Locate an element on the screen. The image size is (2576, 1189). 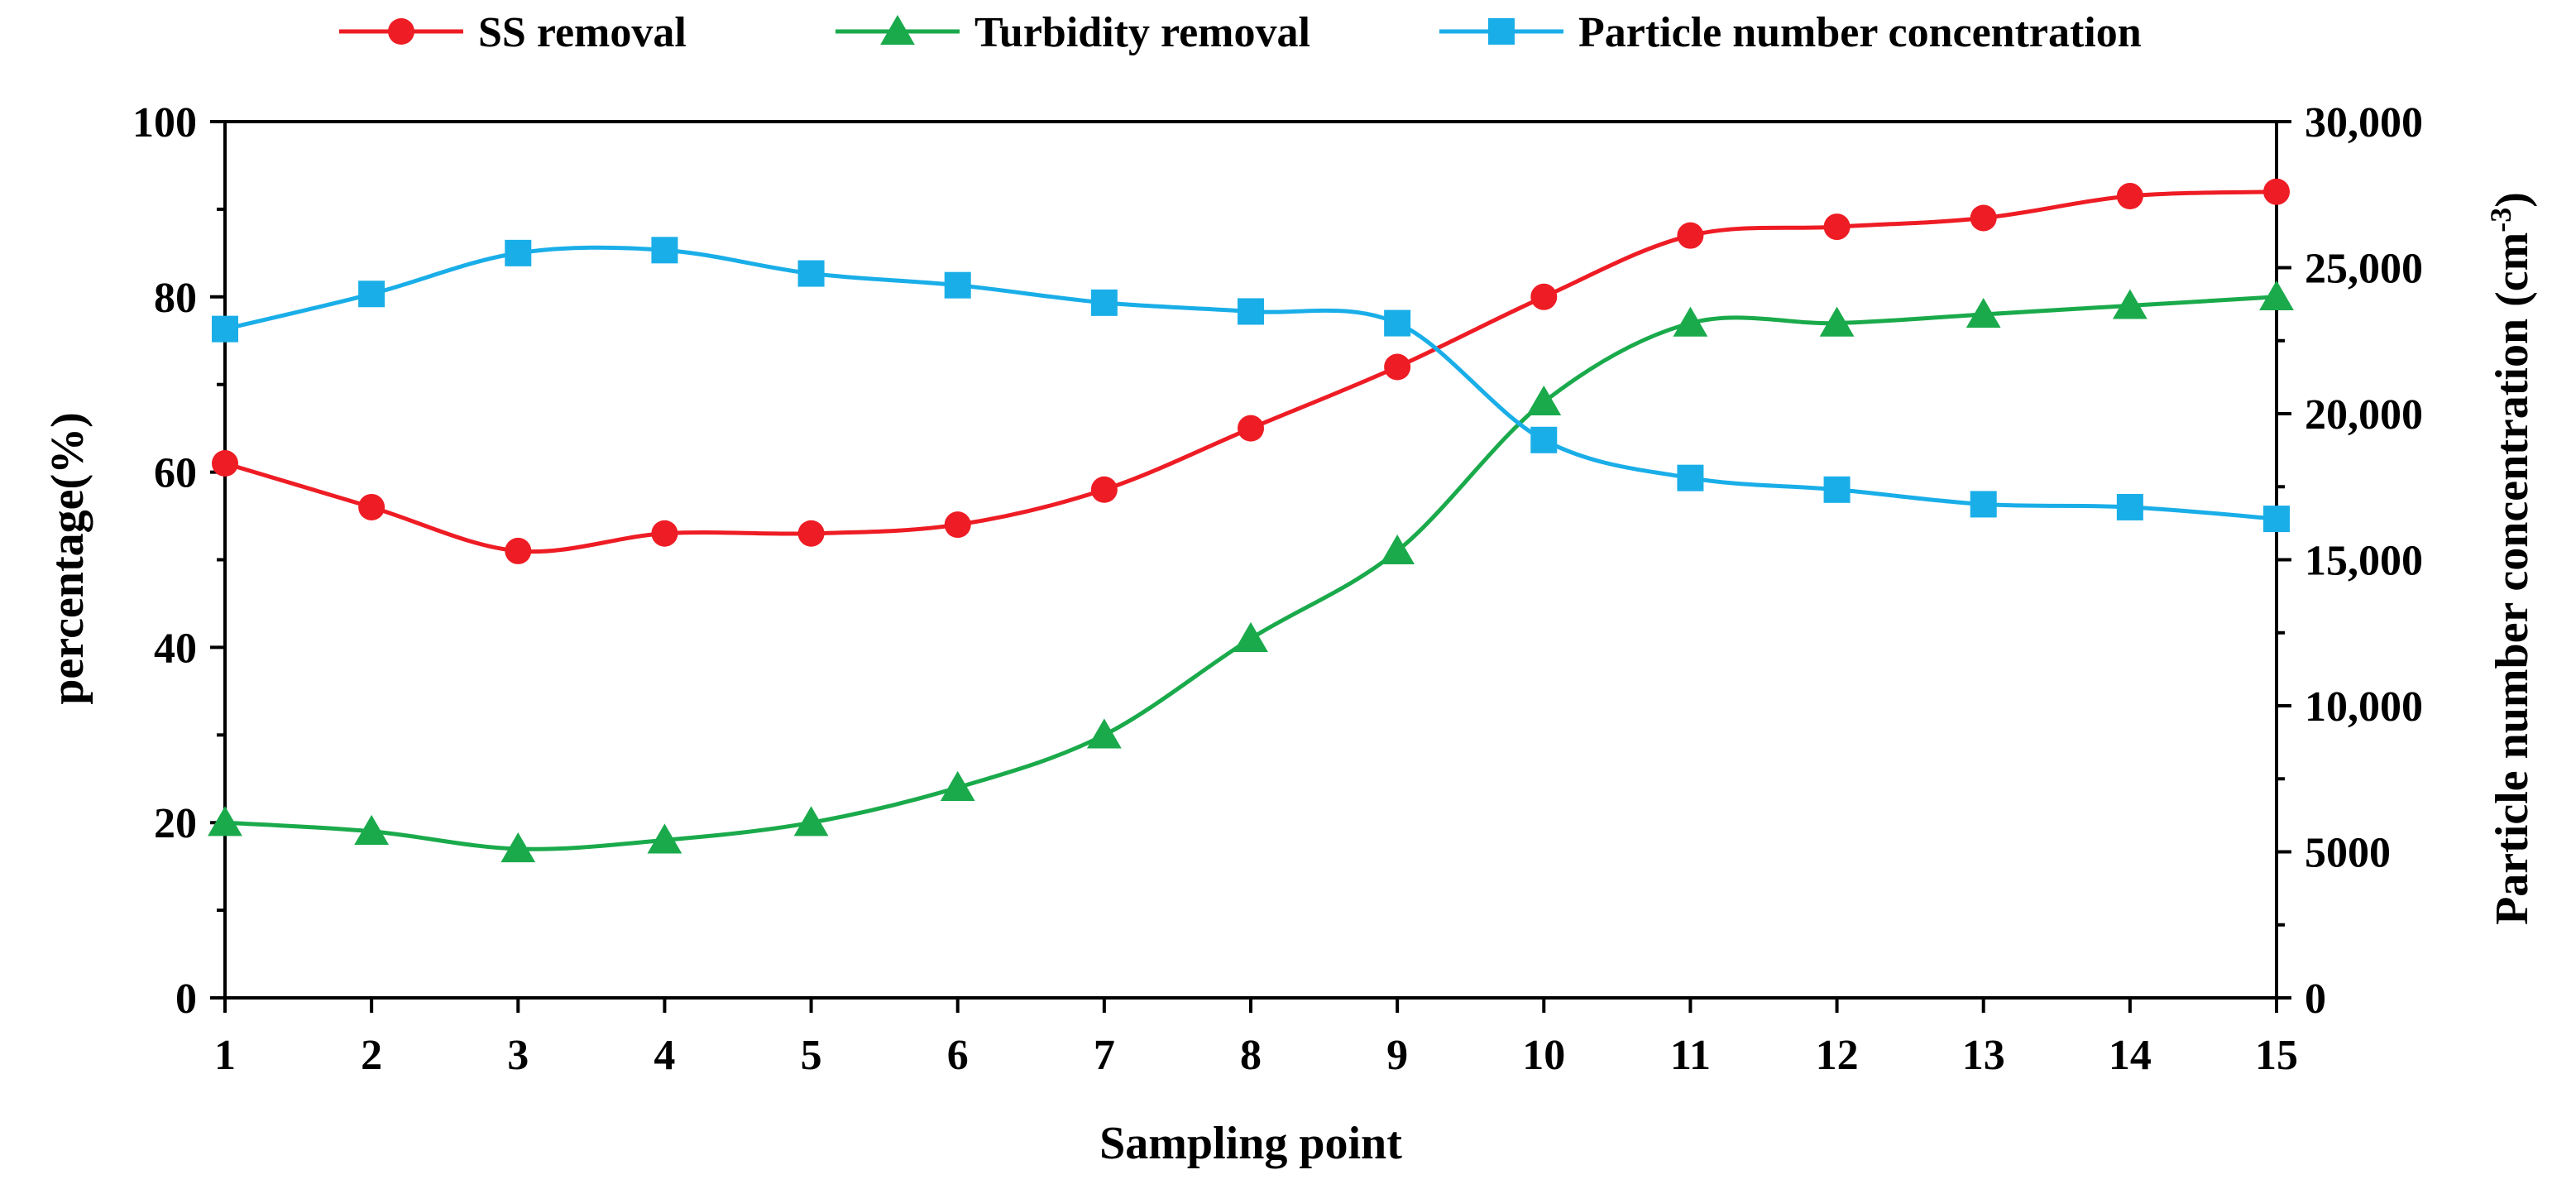
legend-item: SS removal is located at coordinates (513, 32).